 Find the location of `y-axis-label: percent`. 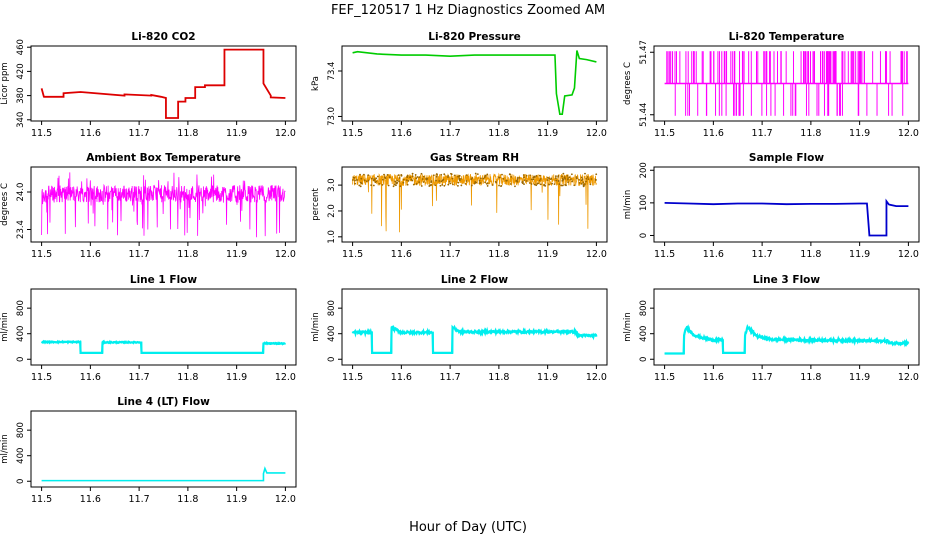

y-axis-label: percent is located at coordinates (316, 204).